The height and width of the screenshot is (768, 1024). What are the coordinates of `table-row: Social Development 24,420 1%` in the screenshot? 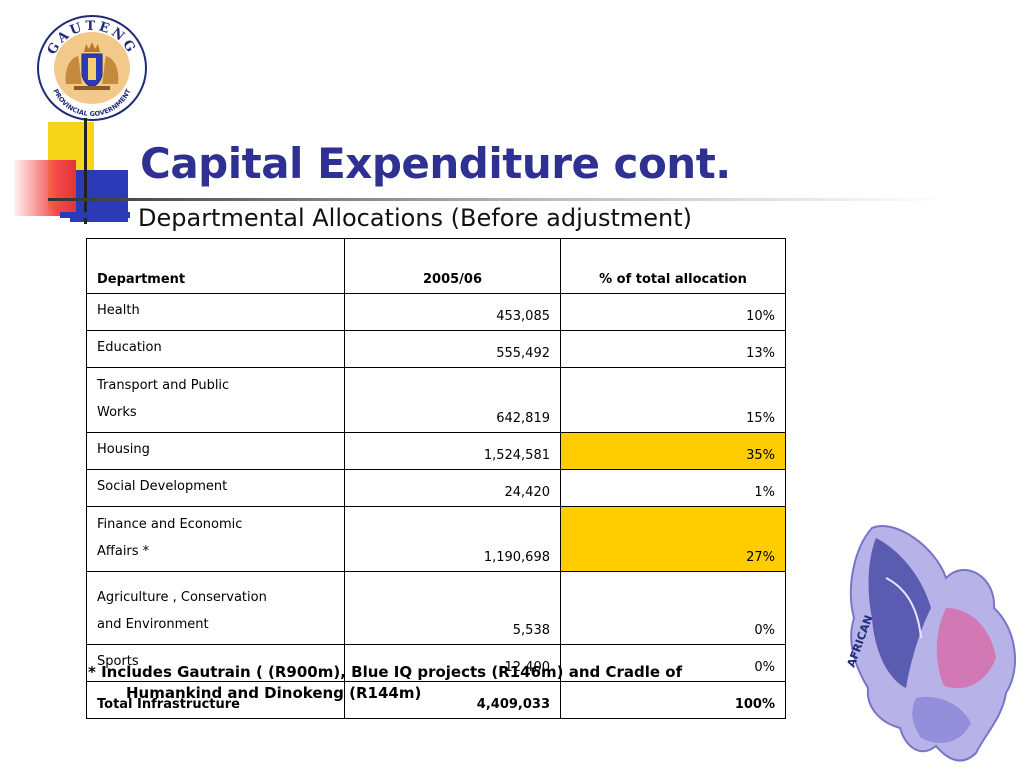 It's located at (436, 488).